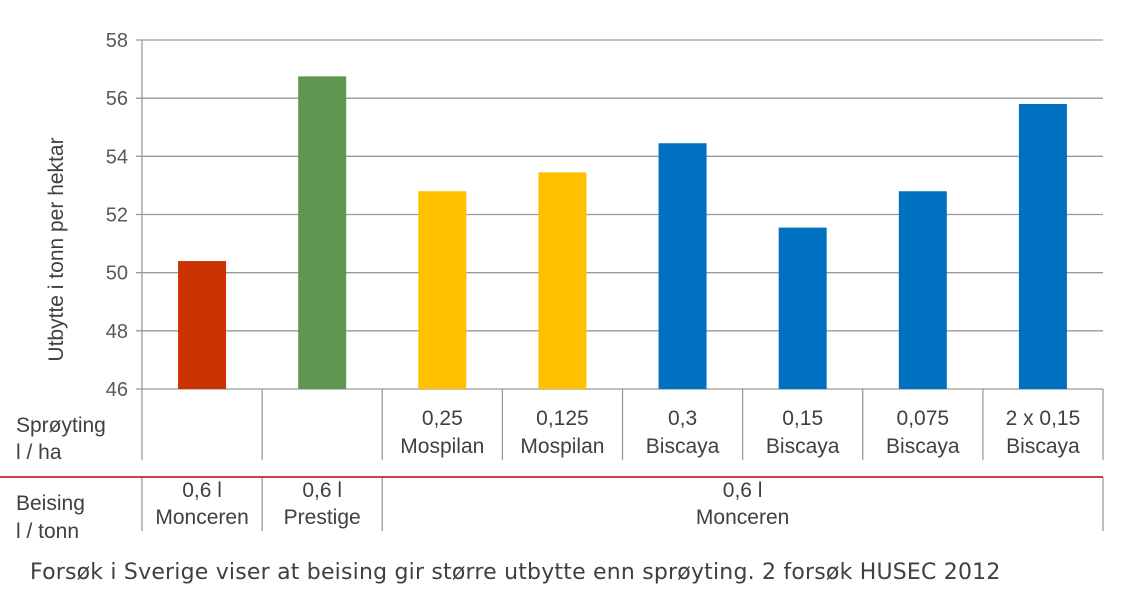 The width and height of the screenshot is (1127, 595). I want to click on row-header-spraying: Sprøyting, so click(61, 425).